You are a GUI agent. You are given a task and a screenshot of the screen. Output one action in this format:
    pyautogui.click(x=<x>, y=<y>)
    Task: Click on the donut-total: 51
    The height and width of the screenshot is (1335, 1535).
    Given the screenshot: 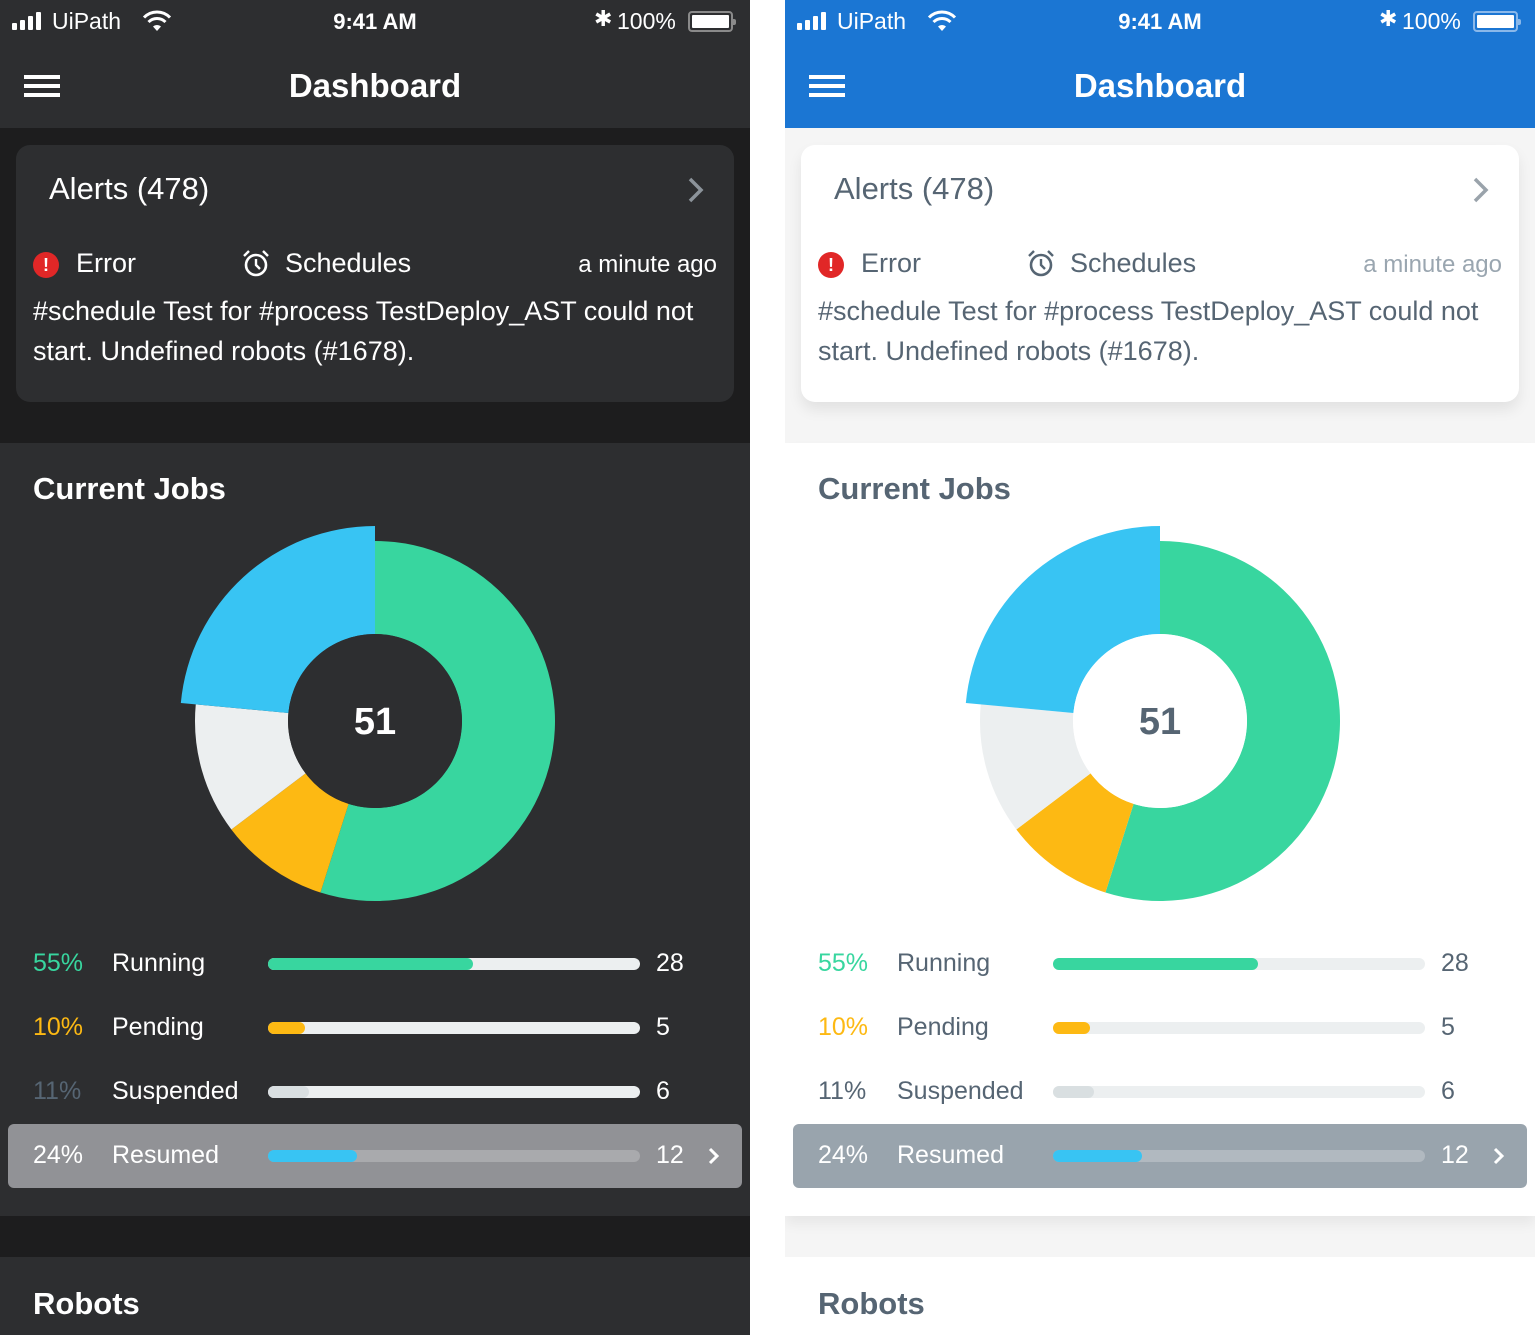 What is the action you would take?
    pyautogui.click(x=1160, y=722)
    